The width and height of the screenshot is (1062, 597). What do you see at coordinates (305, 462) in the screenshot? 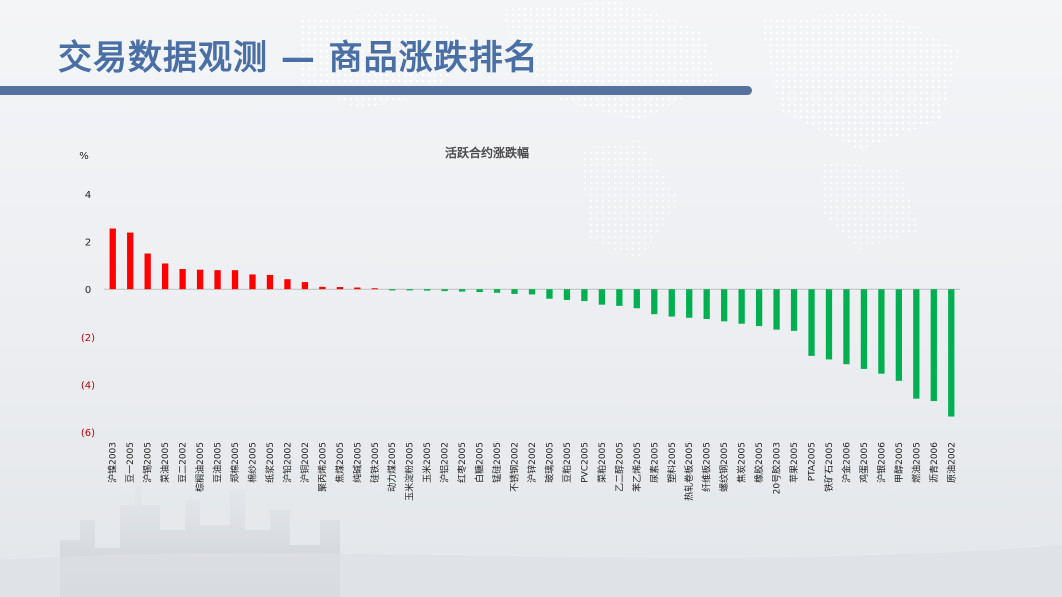
I see `x-tick-label: 沪铜2002` at bounding box center [305, 462].